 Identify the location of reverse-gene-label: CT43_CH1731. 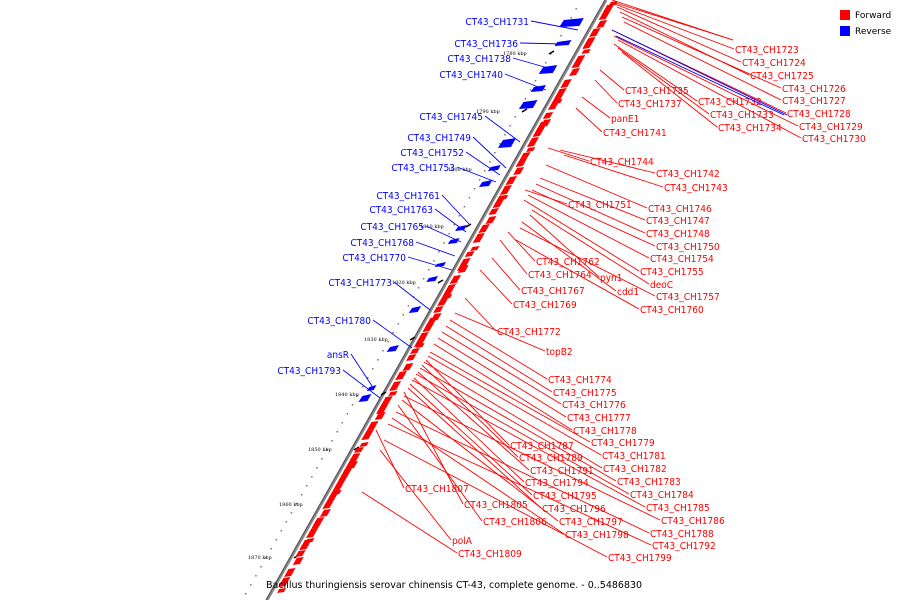
(497, 22).